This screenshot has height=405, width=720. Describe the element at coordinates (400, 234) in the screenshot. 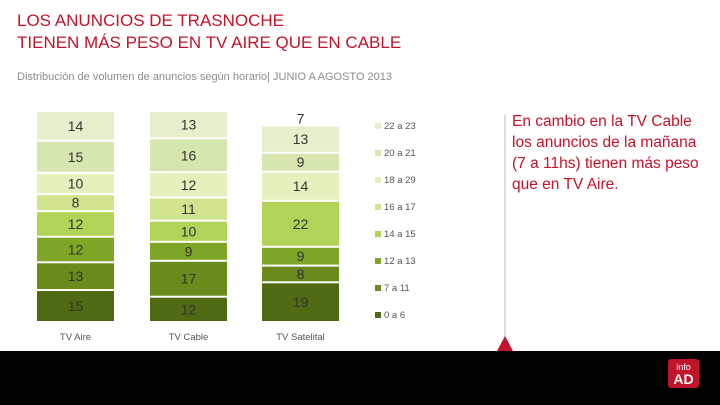

I see `legend-label: 14 a 15` at that location.